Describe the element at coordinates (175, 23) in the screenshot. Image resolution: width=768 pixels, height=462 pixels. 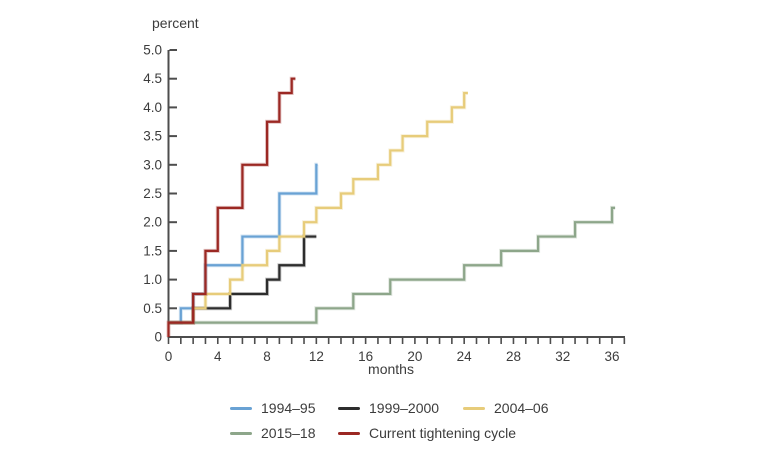
I see `y-axis-unit-label: percent` at that location.